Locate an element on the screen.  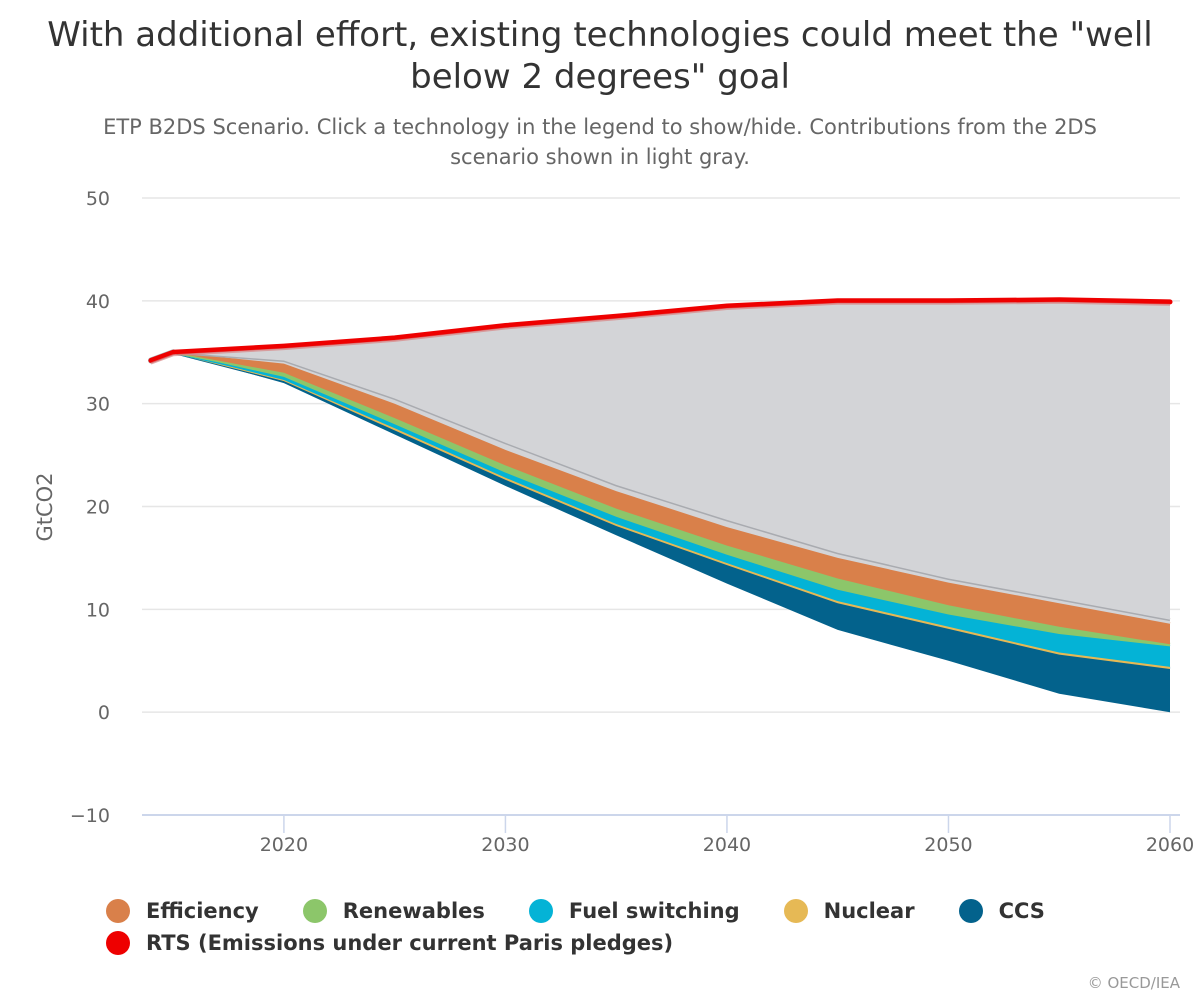
legend-label: Efficiency is located at coordinates (202, 911).